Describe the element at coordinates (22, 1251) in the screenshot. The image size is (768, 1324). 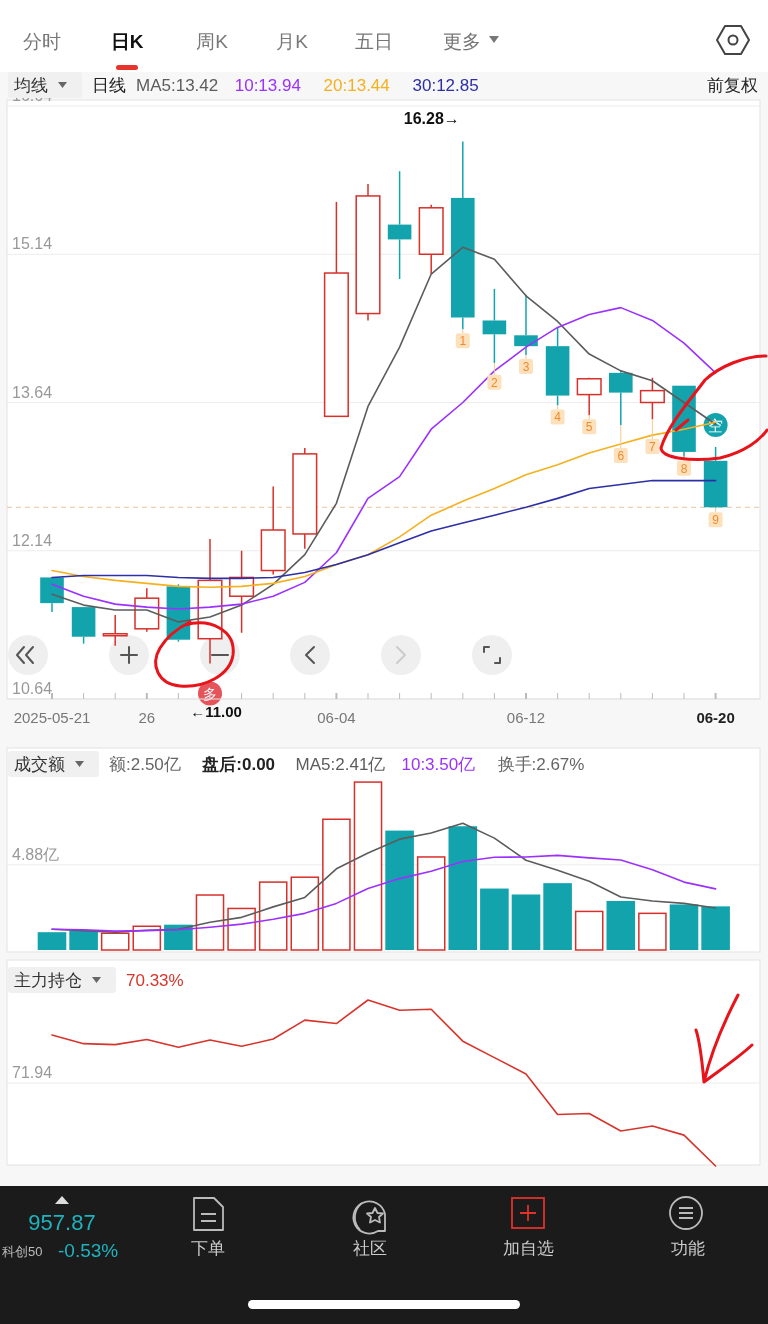
I see `text: 科创50` at that location.